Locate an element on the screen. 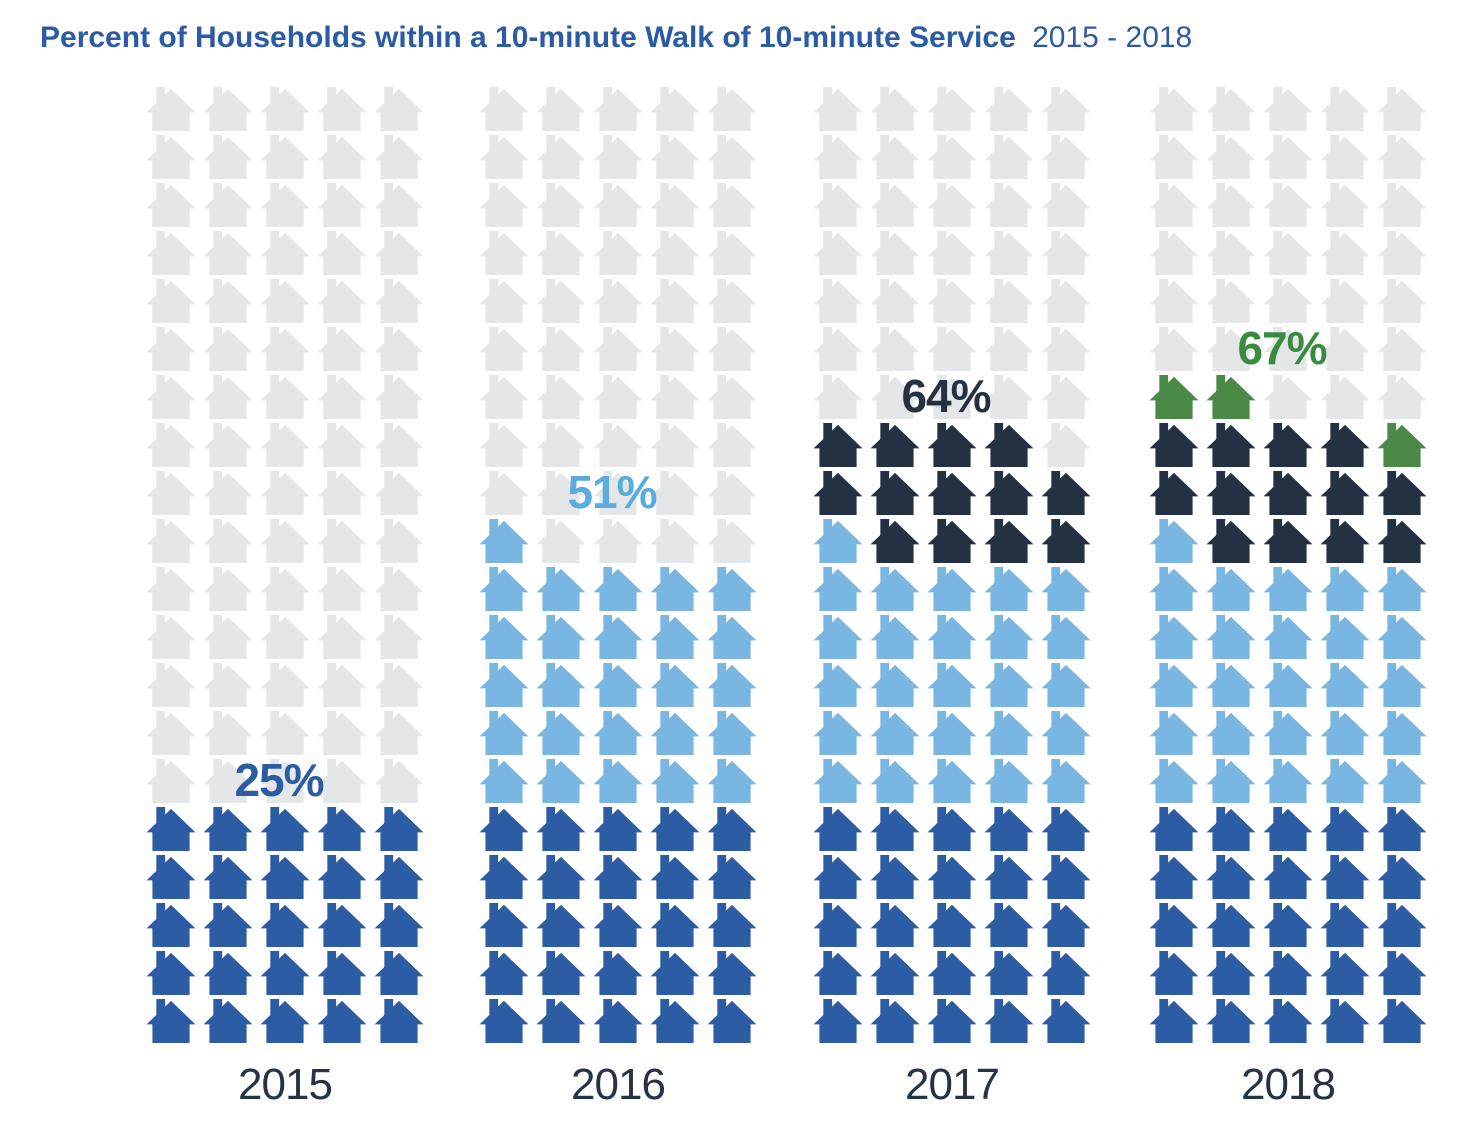 The width and height of the screenshot is (1458, 1144). page-title-year-range: 2015 - 2018 is located at coordinates (1112, 37).